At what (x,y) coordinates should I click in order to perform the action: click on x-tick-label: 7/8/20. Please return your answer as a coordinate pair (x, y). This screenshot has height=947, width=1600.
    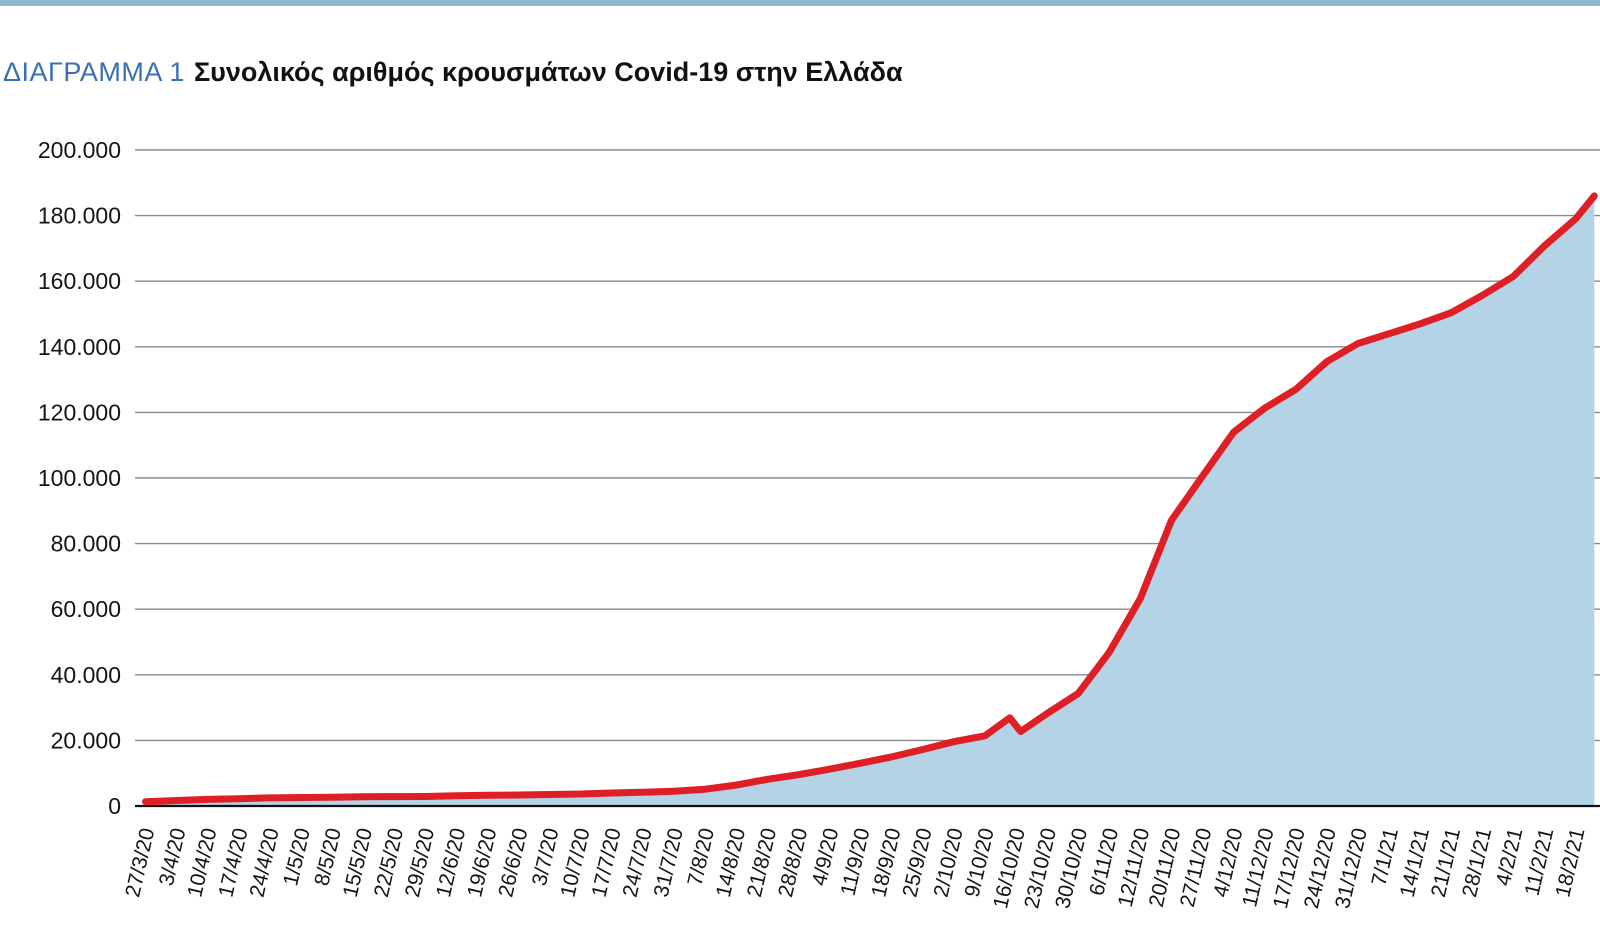
    Looking at the image, I should click on (701, 857).